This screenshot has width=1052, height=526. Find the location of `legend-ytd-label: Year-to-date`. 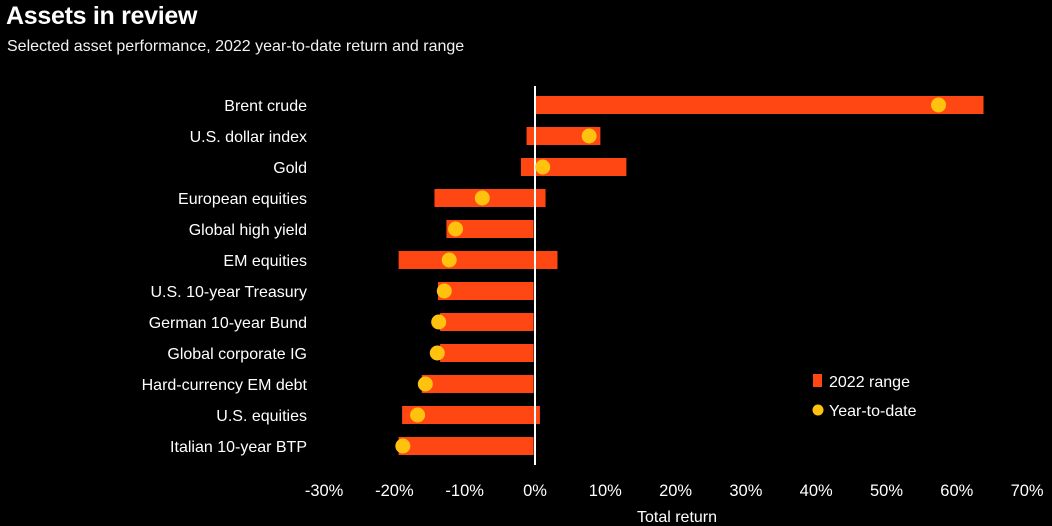

legend-ytd-label: Year-to-date is located at coordinates (873, 411).